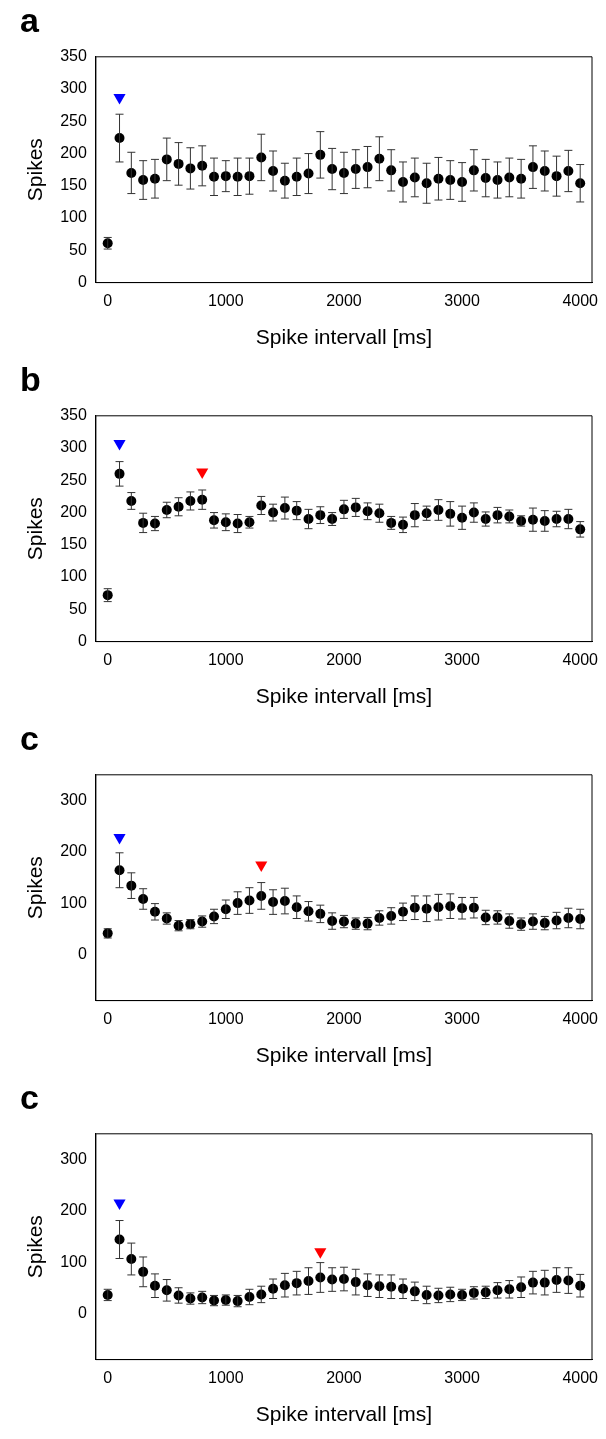 The width and height of the screenshot is (606, 1439). Describe the element at coordinates (30, 19) in the screenshot. I see `chart-title: a` at that location.